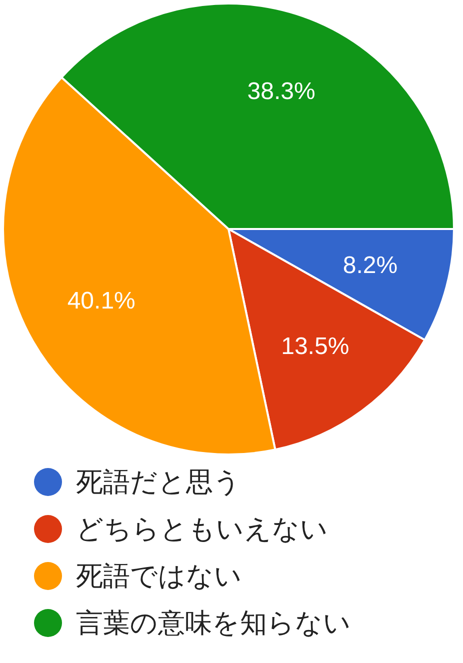 This screenshot has width=463, height=663. What do you see at coordinates (159, 577) in the screenshot?
I see `legend-label: 死語ではない` at bounding box center [159, 577].